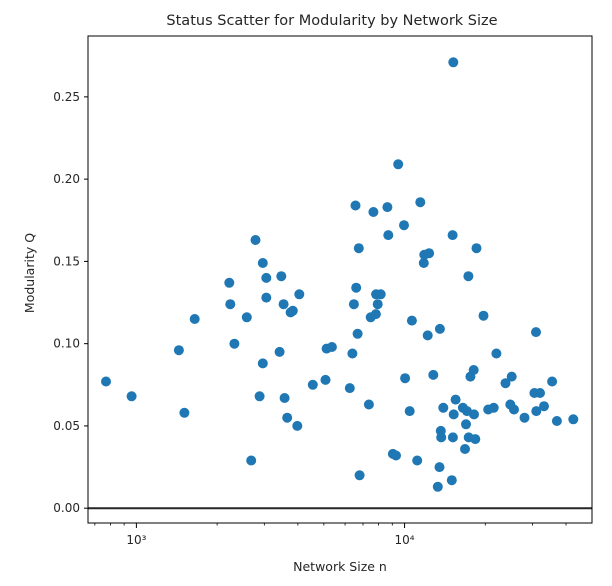  Describe the element at coordinates (66, 261) in the screenshot. I see `y-tick-label: 0.15` at that location.